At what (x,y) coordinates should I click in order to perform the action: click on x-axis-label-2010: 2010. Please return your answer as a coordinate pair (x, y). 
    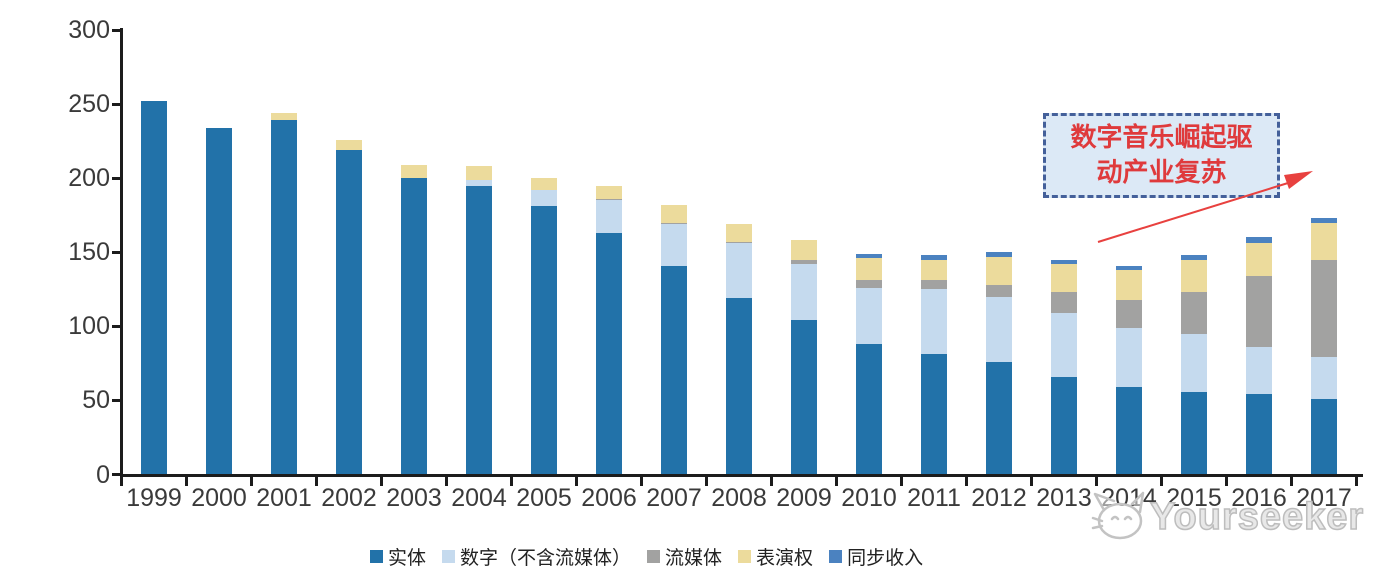
    Looking at the image, I should click on (869, 498).